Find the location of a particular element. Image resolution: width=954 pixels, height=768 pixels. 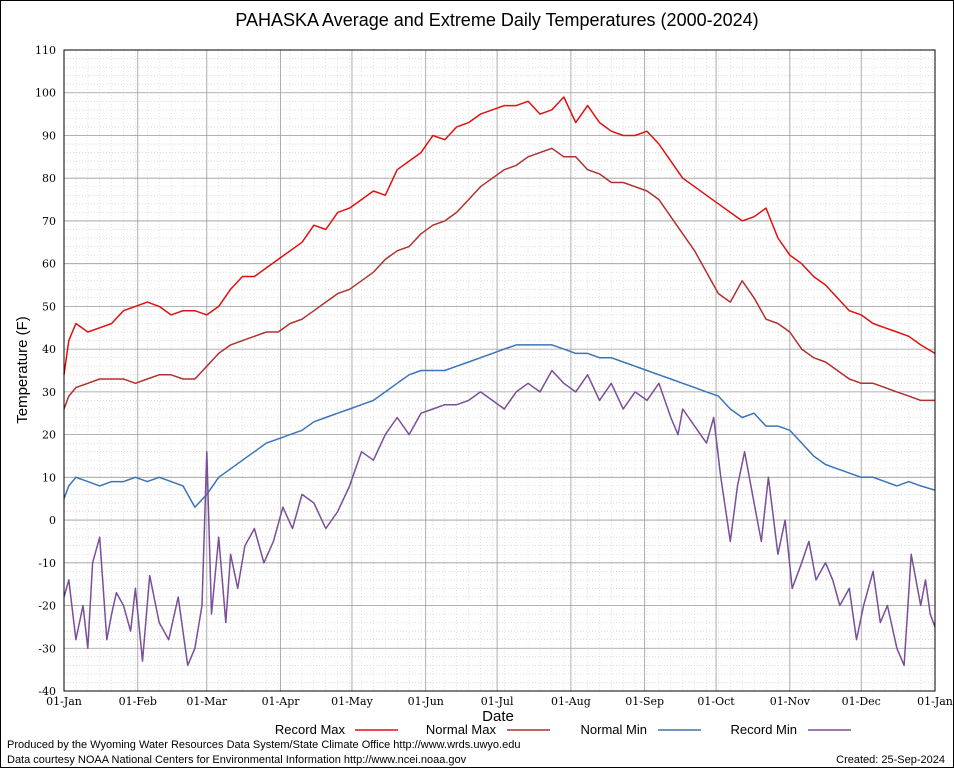

y-tick-label: 40 is located at coordinates (49, 349).